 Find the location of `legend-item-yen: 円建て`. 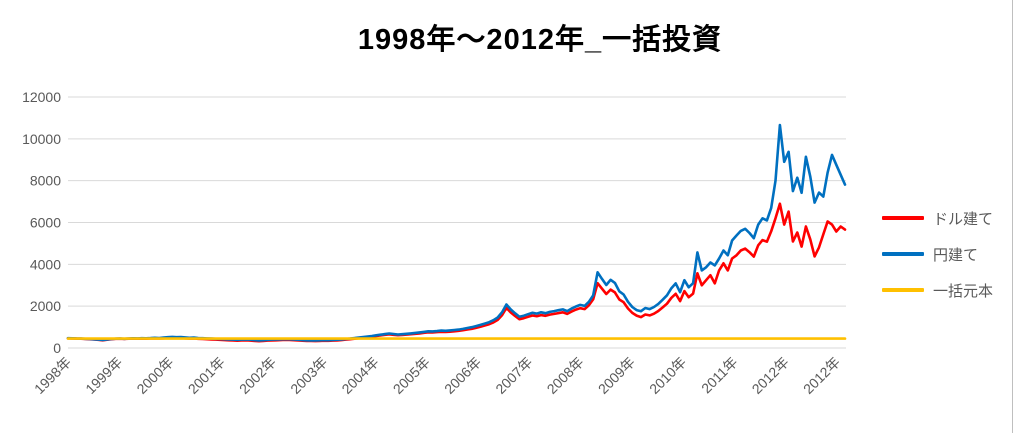

legend-item-yen: 円建て is located at coordinates (937, 254).